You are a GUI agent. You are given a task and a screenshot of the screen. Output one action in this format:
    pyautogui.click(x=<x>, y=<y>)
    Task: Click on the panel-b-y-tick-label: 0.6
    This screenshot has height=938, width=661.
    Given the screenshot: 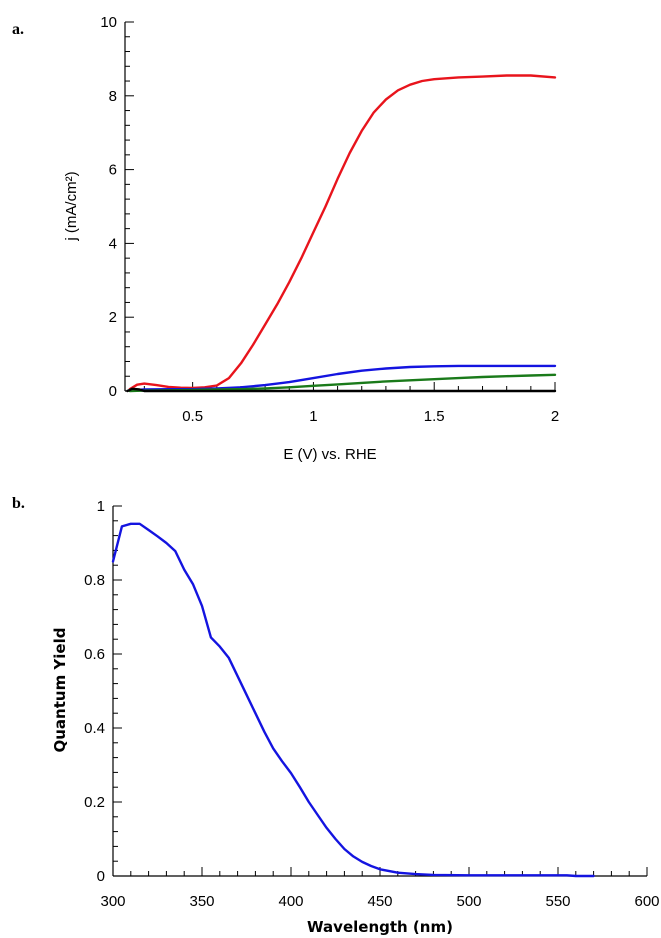 What is the action you would take?
    pyautogui.click(x=94, y=654)
    